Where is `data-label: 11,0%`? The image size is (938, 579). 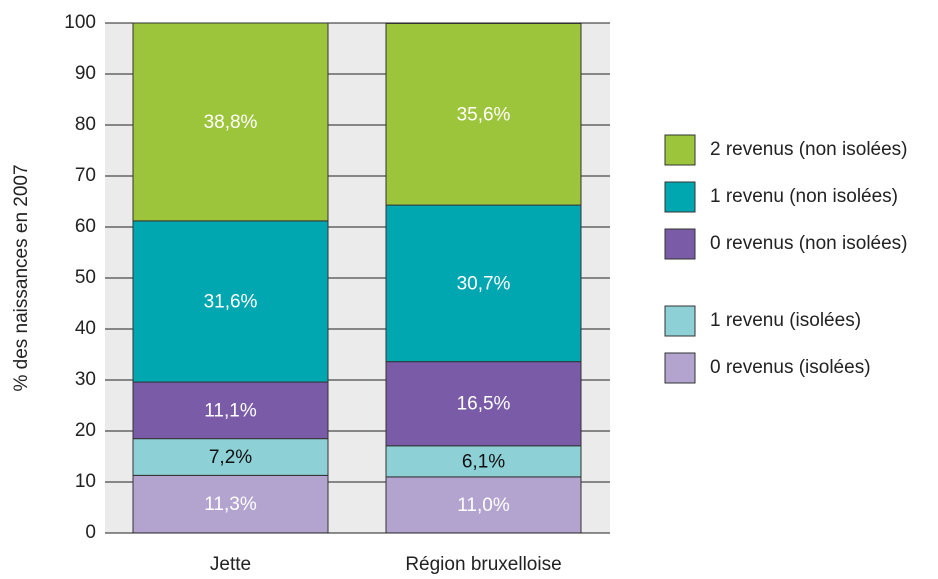
data-label: 11,0% is located at coordinates (483, 505).